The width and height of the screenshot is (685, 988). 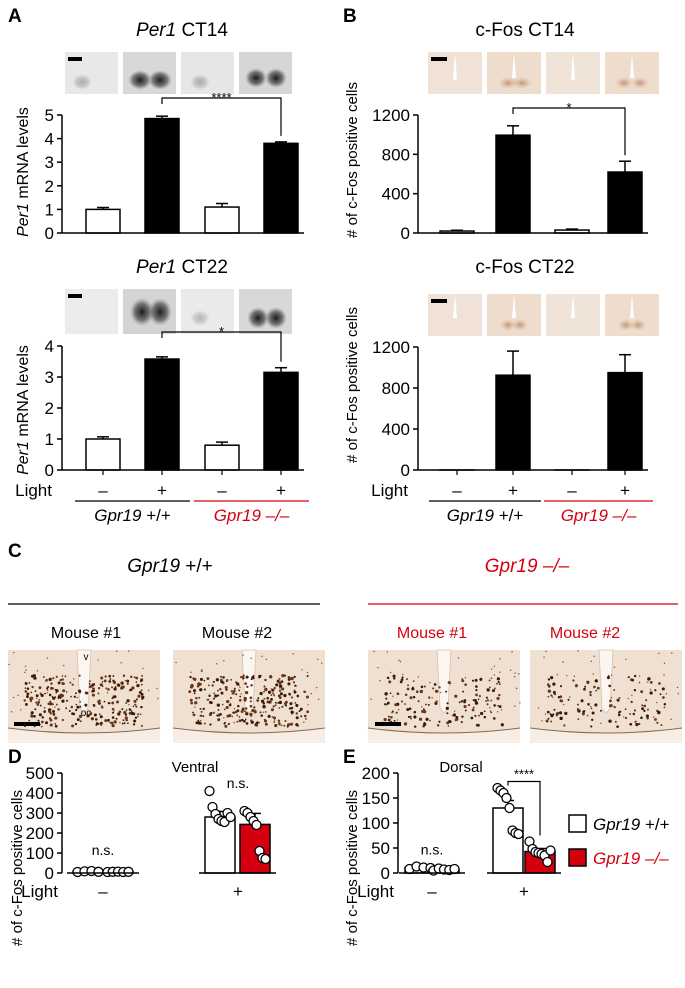 What do you see at coordinates (543, 73) in the screenshot?
I see `cfos-ct14-micrographs` at bounding box center [543, 73].